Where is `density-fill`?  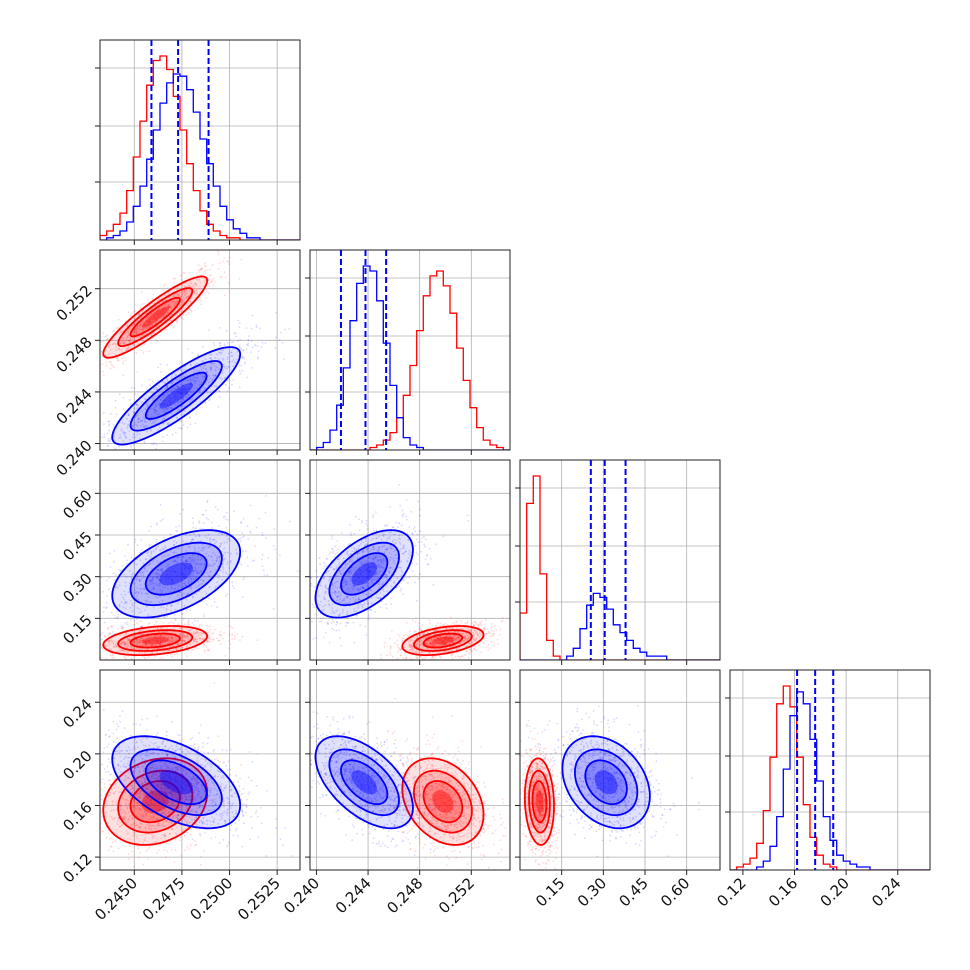 density-fill is located at coordinates (155, 640).